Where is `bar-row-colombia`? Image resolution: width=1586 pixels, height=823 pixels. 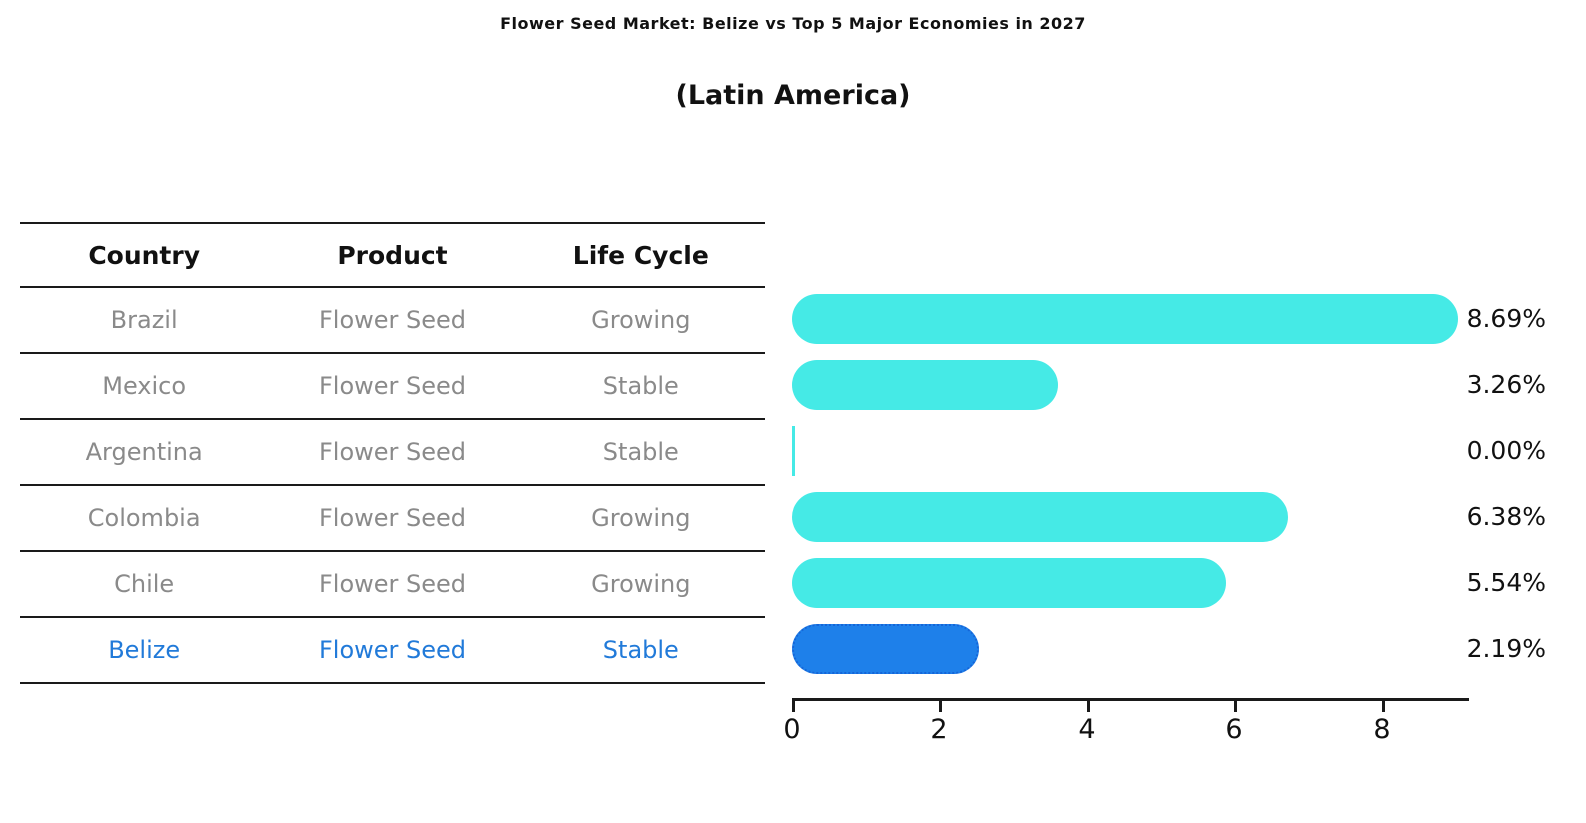 bar-row-colombia is located at coordinates (1132, 517).